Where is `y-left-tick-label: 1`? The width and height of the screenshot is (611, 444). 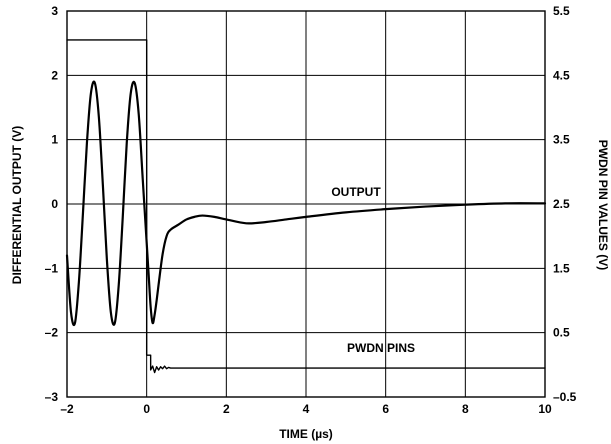 y-left-tick-label: 1 is located at coordinates (54, 140).